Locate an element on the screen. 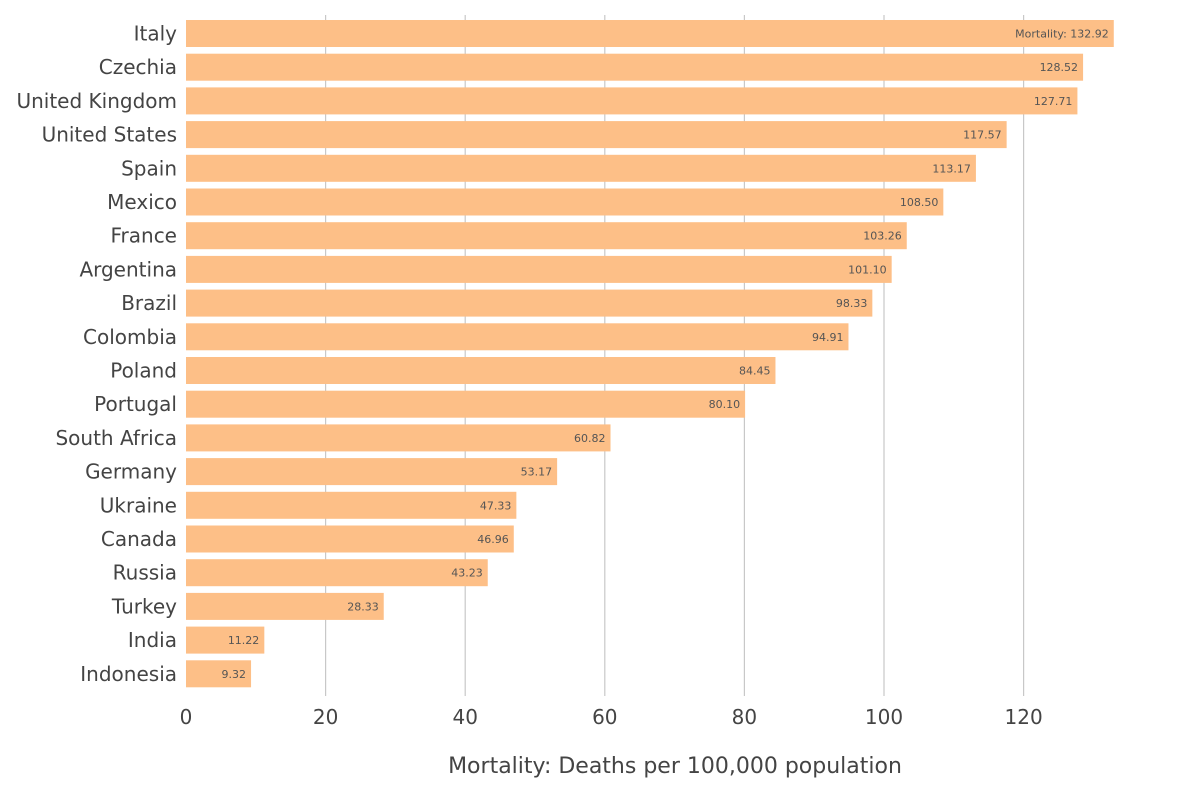 The image size is (1200, 798). data-label: 108.50 is located at coordinates (919, 202).